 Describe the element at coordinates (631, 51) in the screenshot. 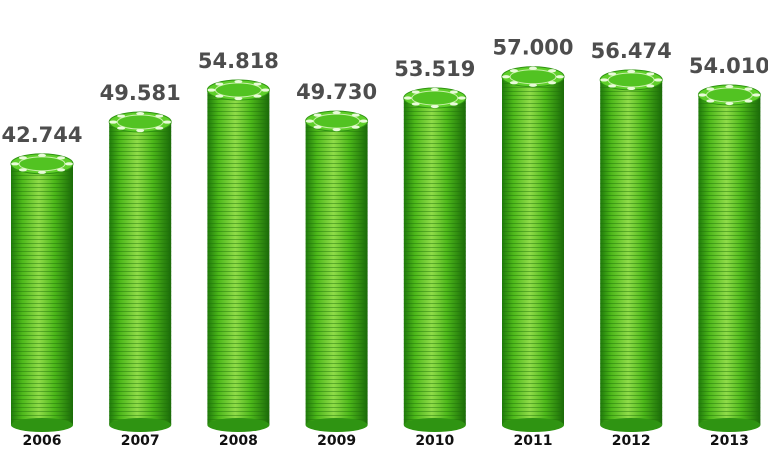

I see `value-label-2012: 56.474` at that location.